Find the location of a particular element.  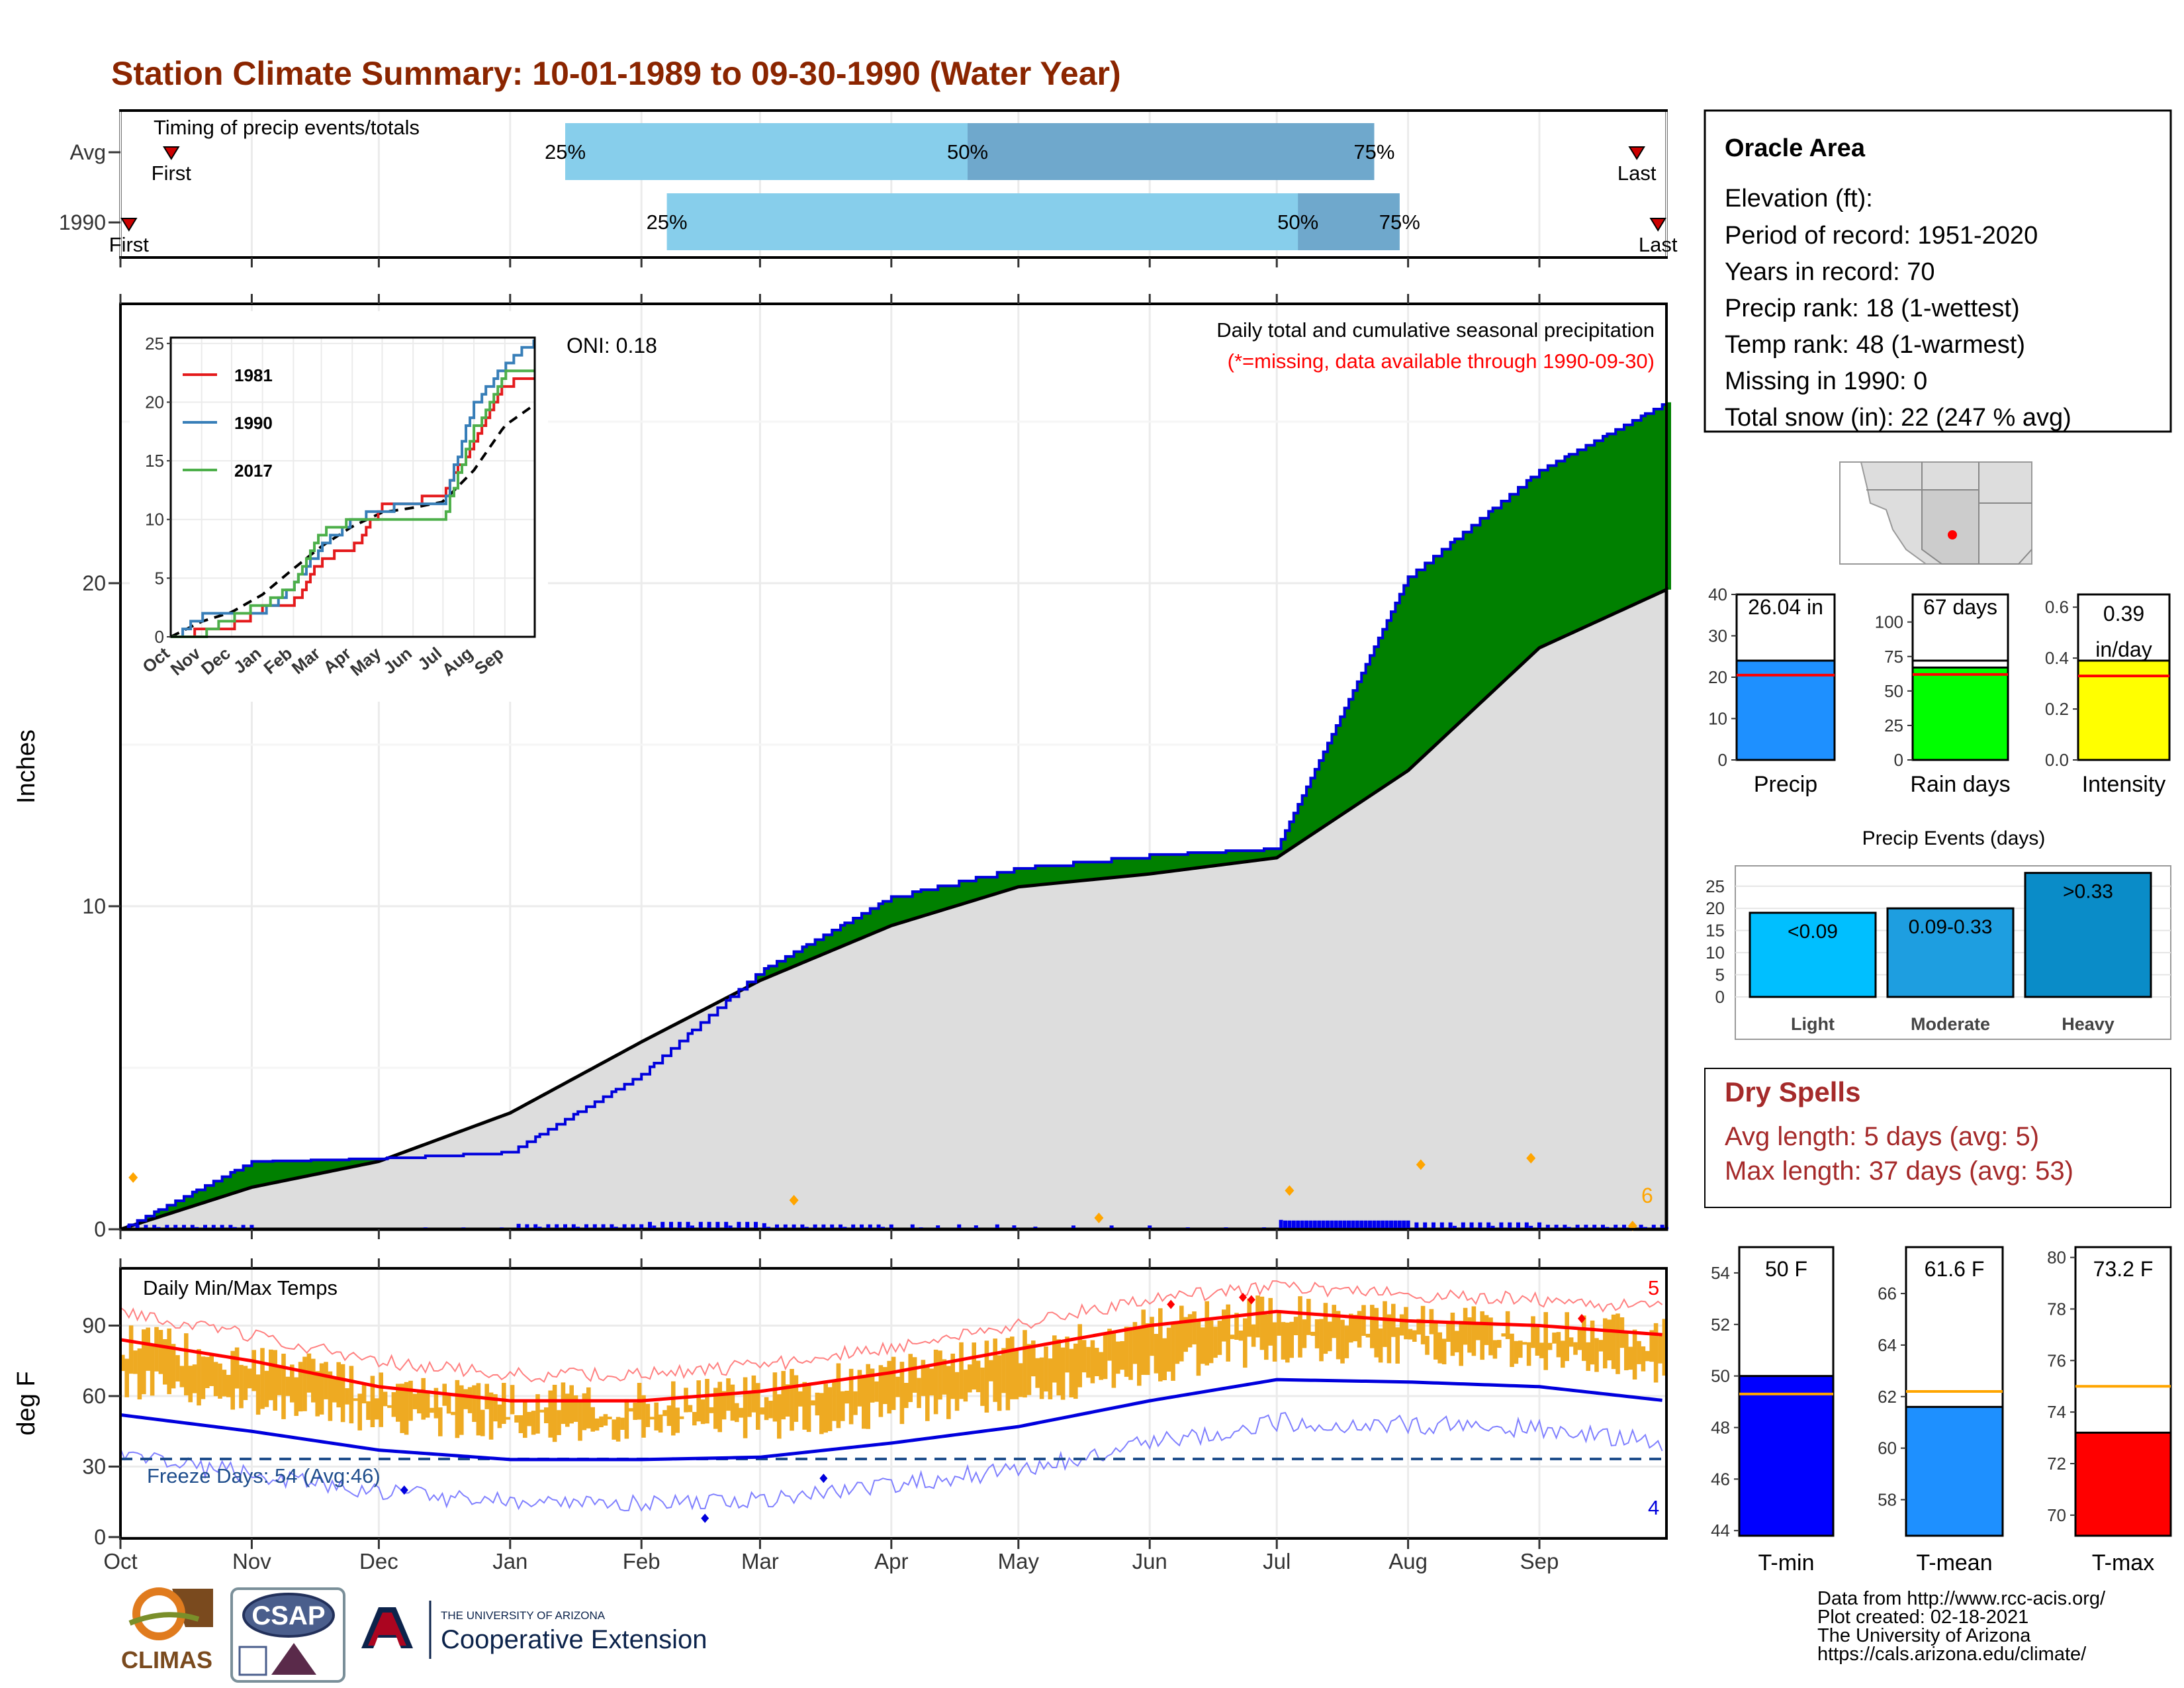

station-line-elevation: Elevation (ft): is located at coordinates (1799, 198).